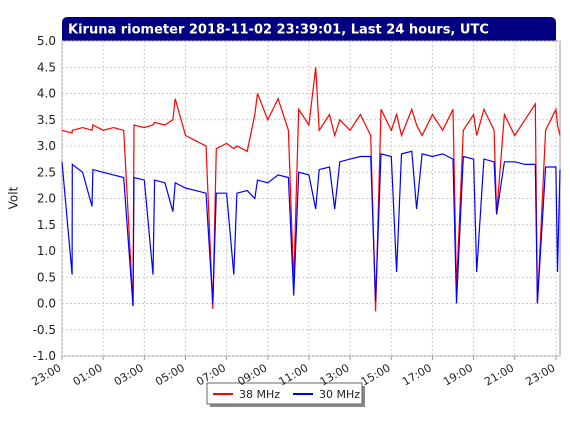 The width and height of the screenshot is (570, 426). I want to click on y-tick-label: 4.5, so click(46, 67).